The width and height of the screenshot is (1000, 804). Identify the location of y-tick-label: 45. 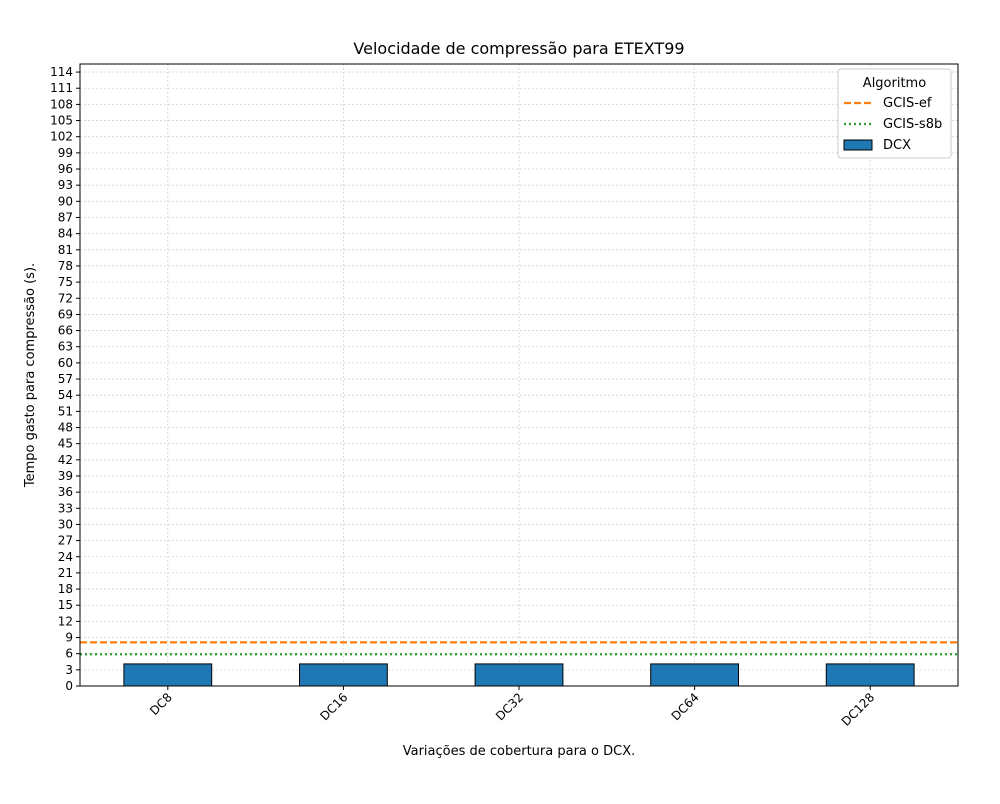
(65, 444).